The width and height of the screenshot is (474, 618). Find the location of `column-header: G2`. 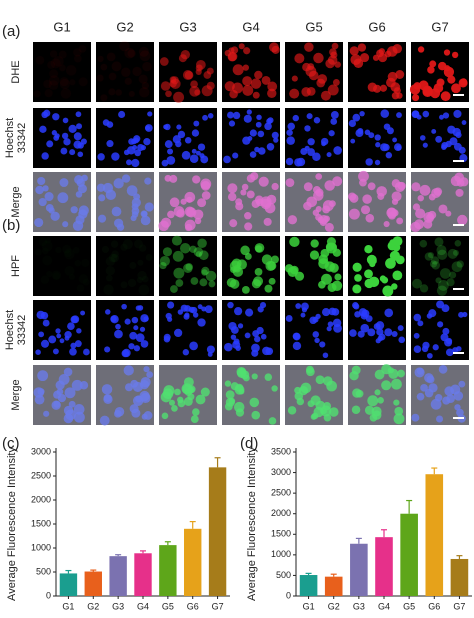

column-header: G2 is located at coordinates (124, 26).